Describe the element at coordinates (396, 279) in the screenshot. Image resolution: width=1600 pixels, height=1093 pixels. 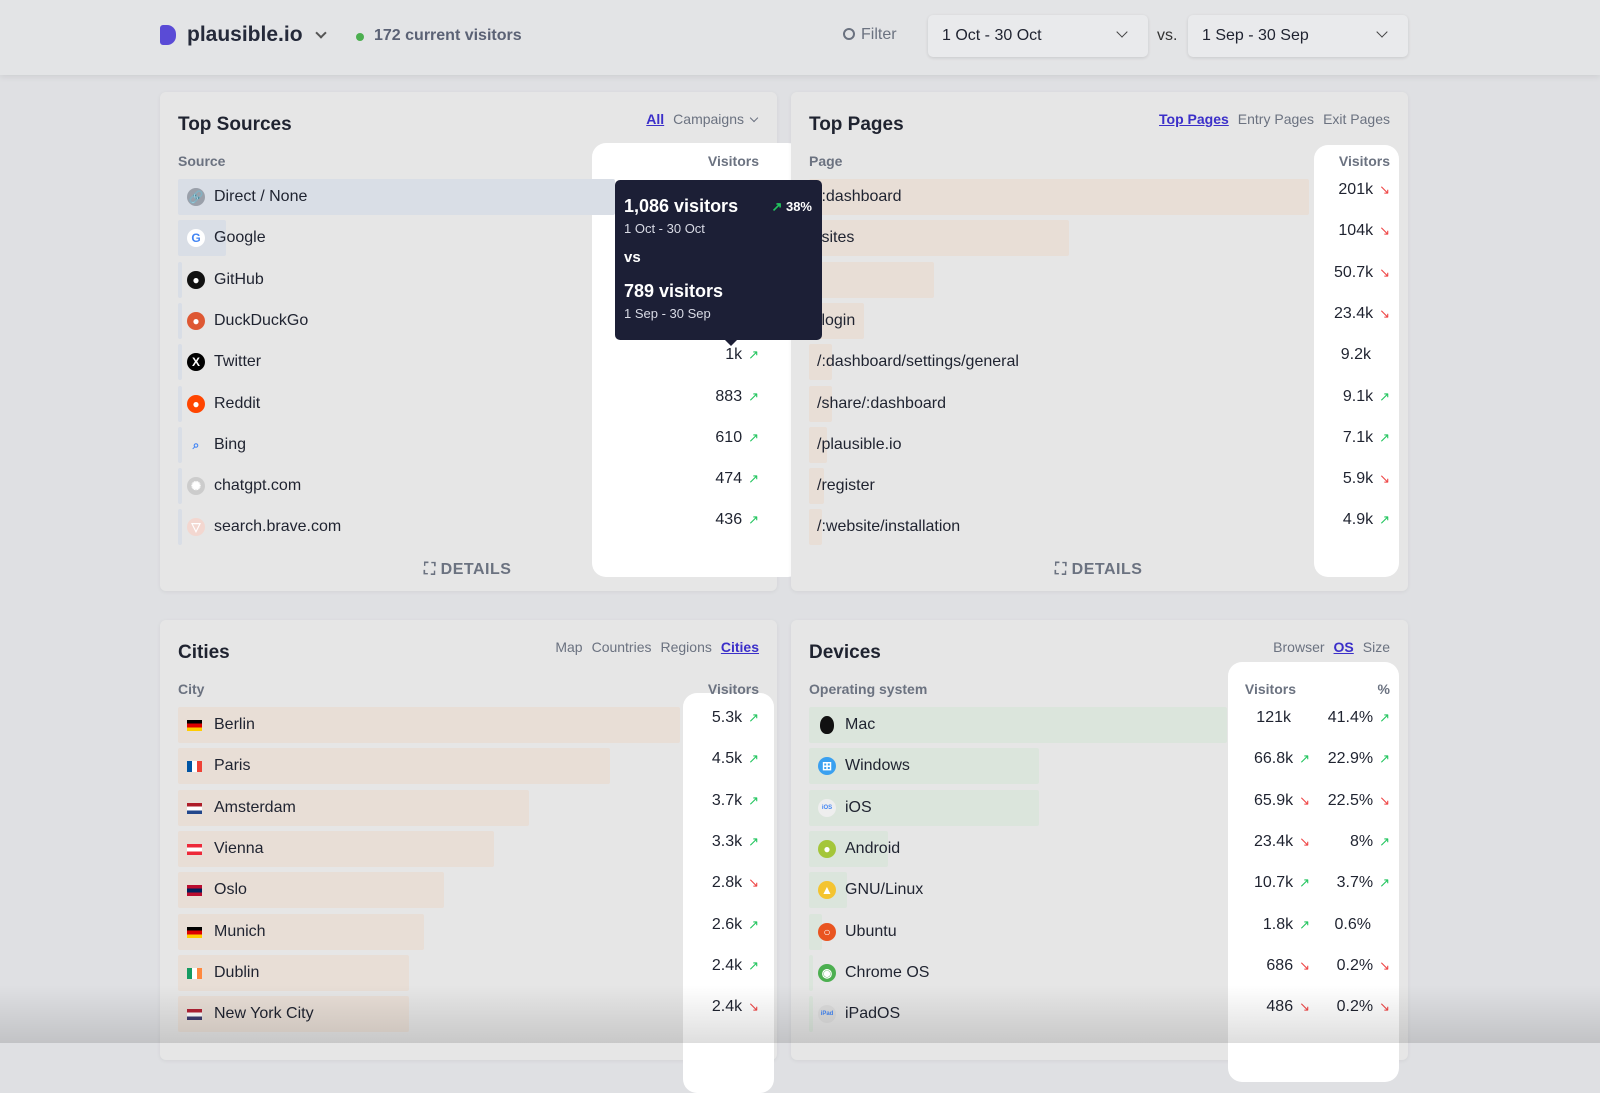
I see `list-item: ● GitHub` at that location.